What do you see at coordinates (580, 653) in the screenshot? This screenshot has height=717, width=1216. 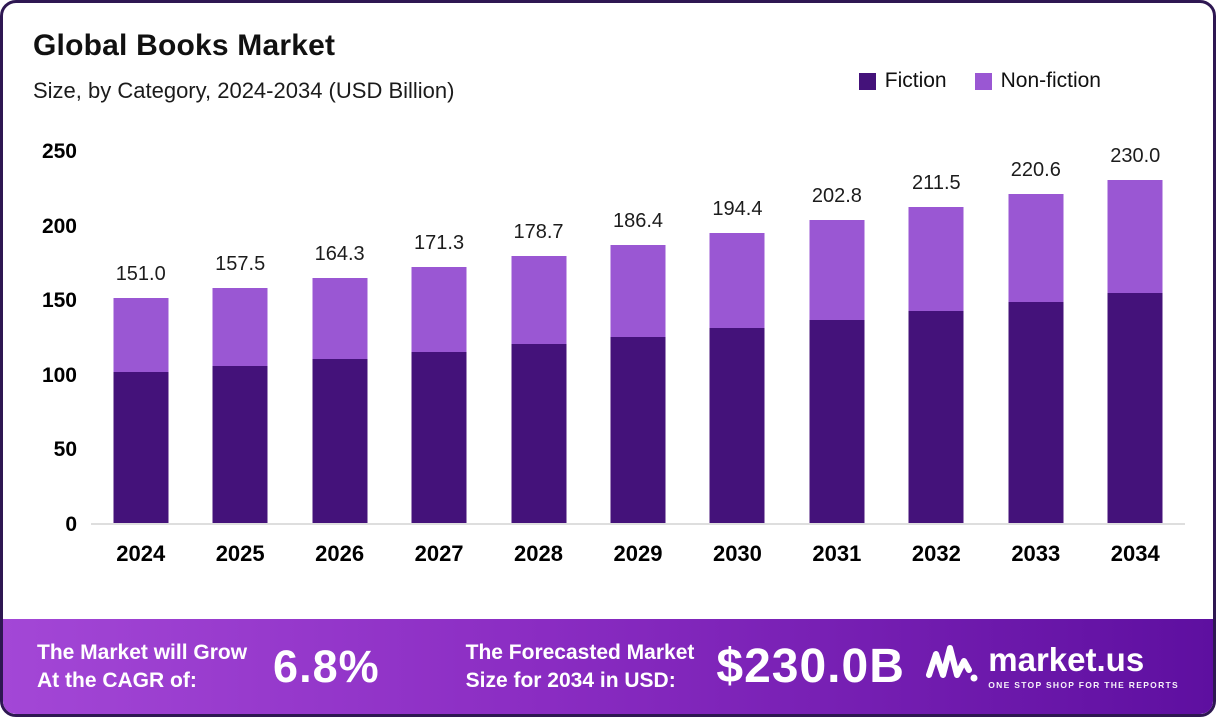 I see `forecast-label-line1: The Forecasted Market` at bounding box center [580, 653].